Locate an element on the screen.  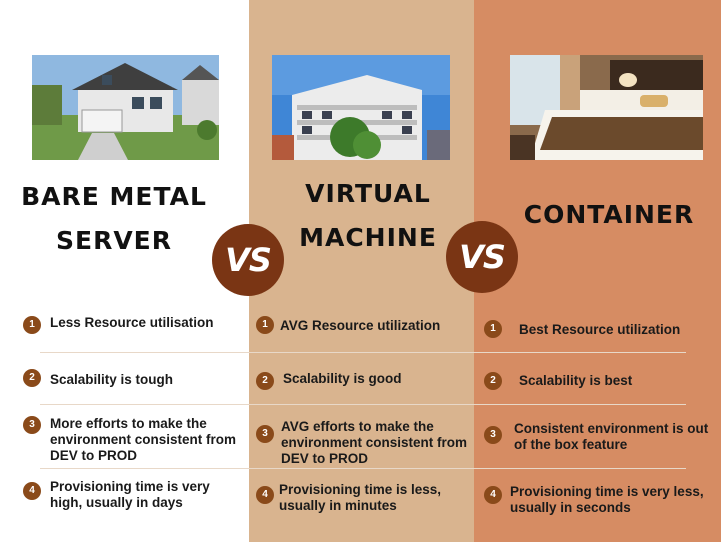
vs-badge-1: VS is located at coordinates (248, 260).